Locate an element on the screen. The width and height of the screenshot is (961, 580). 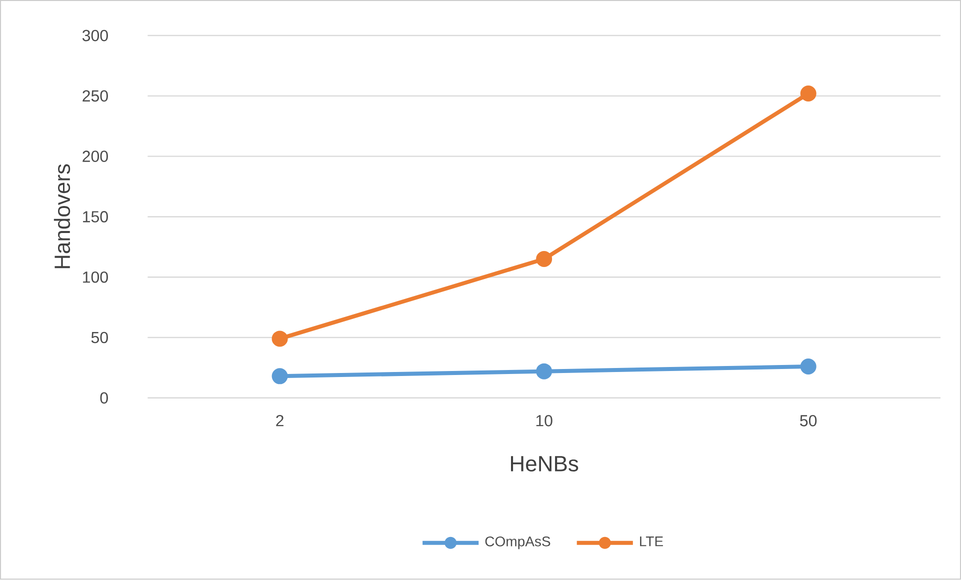
x-tick-label: 10 is located at coordinates (544, 421).